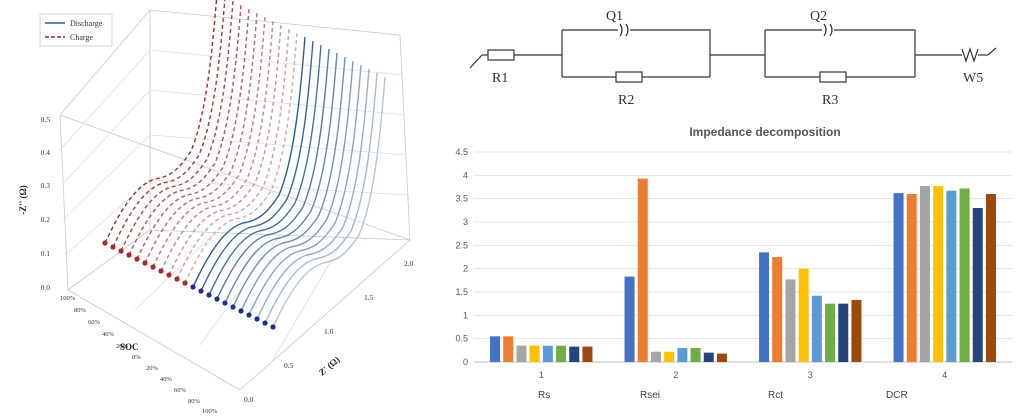 The width and height of the screenshot is (1024, 416). What do you see at coordinates (830, 100) in the screenshot?
I see `label-r3: R3` at bounding box center [830, 100].